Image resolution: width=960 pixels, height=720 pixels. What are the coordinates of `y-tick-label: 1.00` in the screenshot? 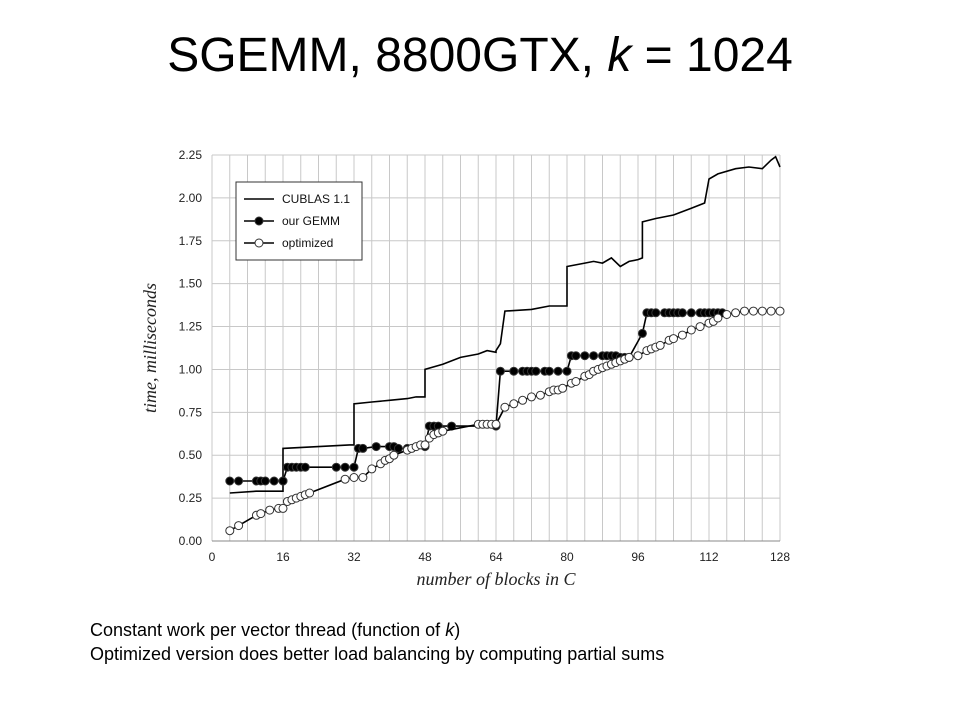 It's located at (191, 369).